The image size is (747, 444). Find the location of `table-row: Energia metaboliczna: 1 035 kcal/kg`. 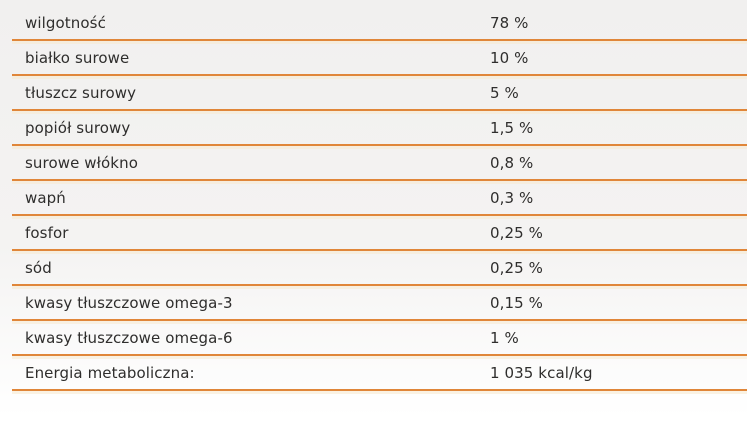

table-row: Energia metaboliczna: 1 035 kcal/kg is located at coordinates (379, 373).